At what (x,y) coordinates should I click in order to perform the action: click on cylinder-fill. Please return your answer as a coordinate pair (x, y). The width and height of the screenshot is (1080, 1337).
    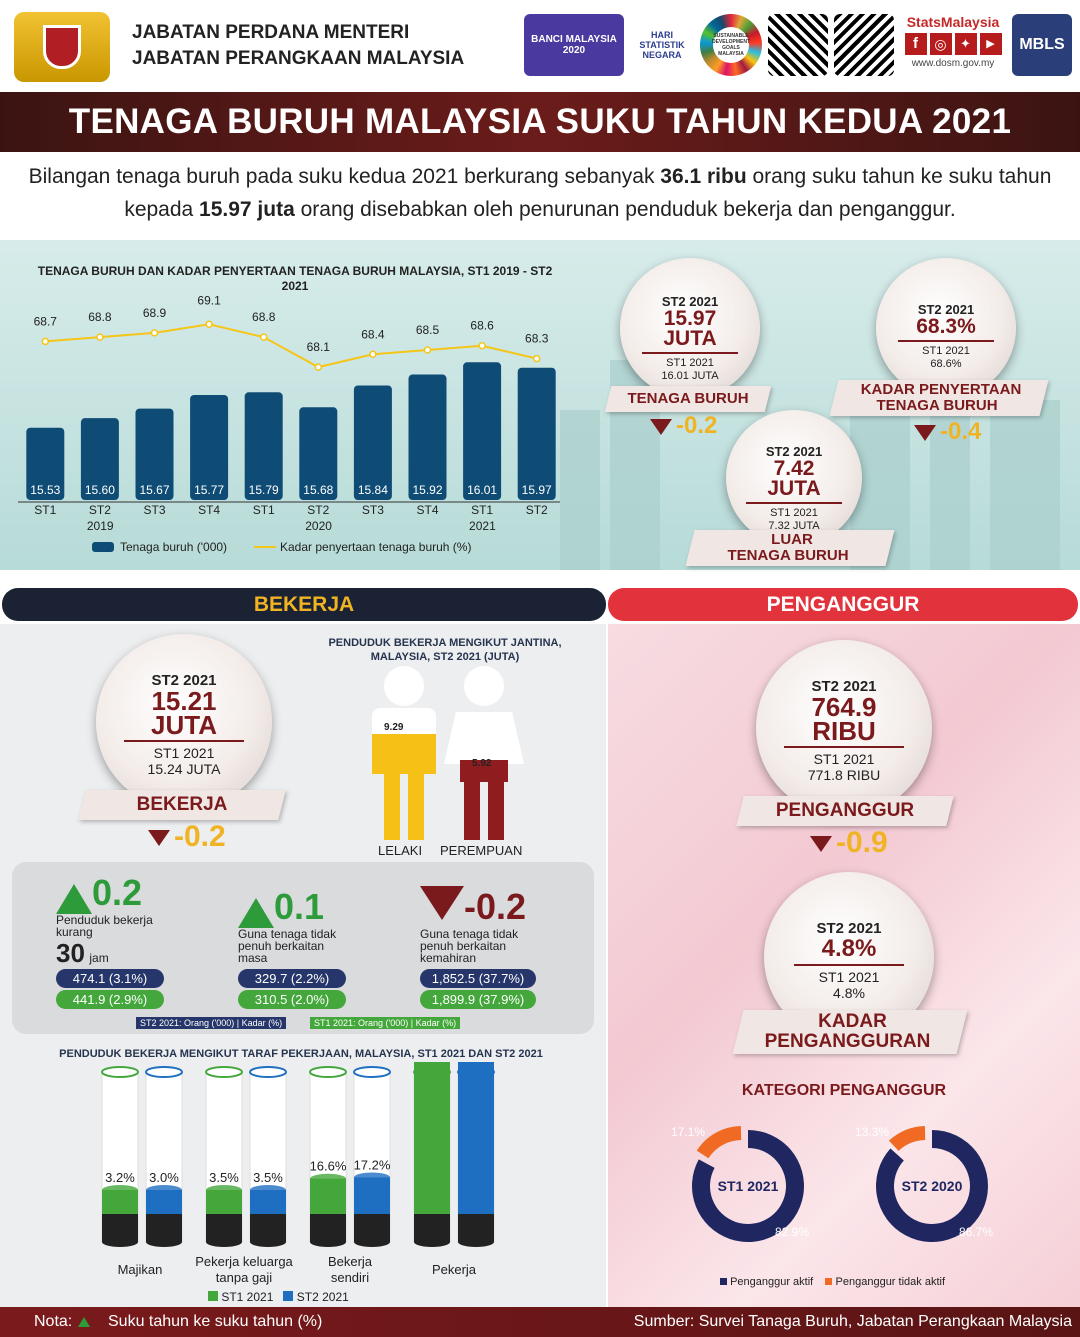
    Looking at the image, I should click on (432, 1152).